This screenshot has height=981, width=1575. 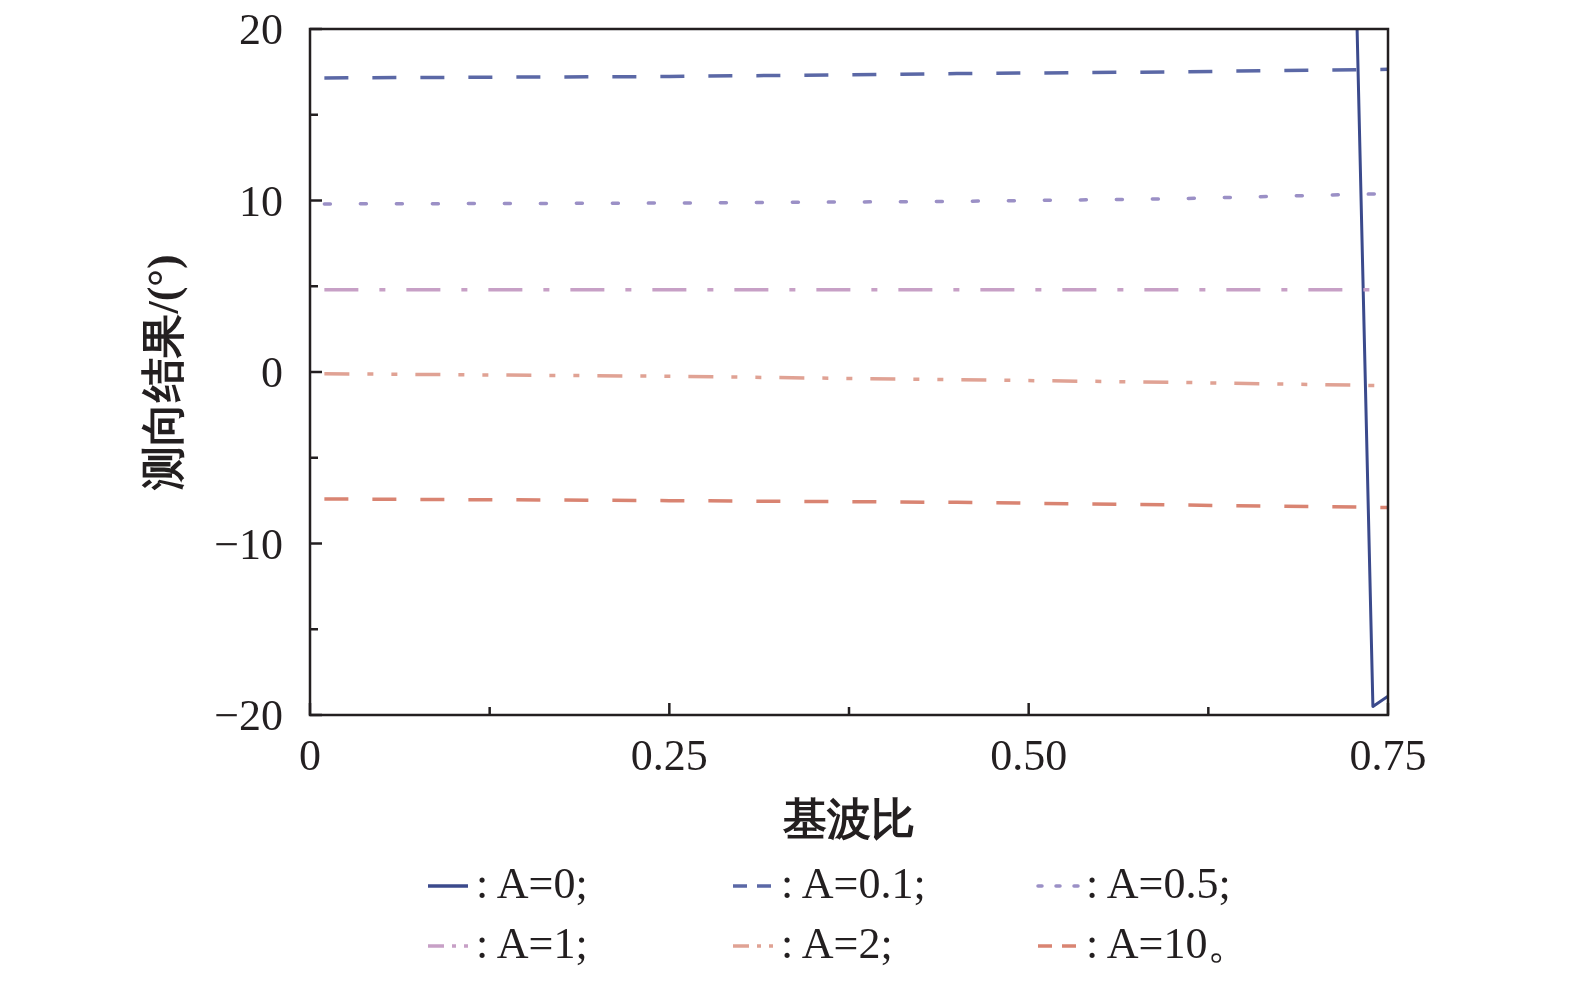 I want to click on x-tick-label: 0.25, so click(x=669, y=755).